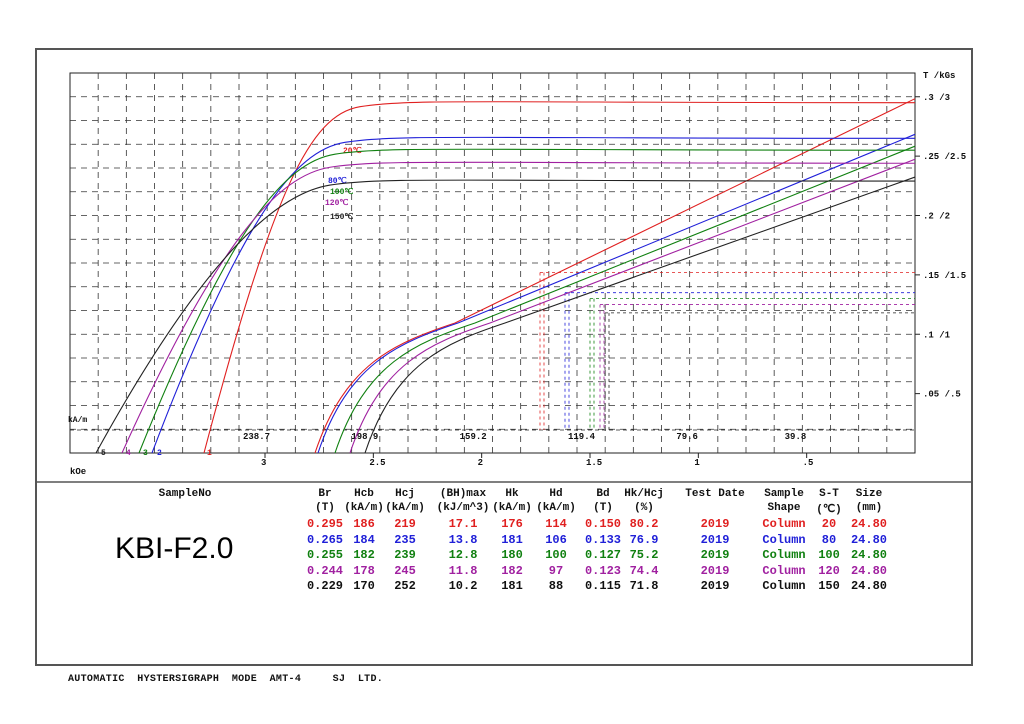 Image resolution: width=1024 pixels, height=724 pixels. What do you see at coordinates (512, 539) in the screenshot?
I see `table-cell: 181` at bounding box center [512, 539].